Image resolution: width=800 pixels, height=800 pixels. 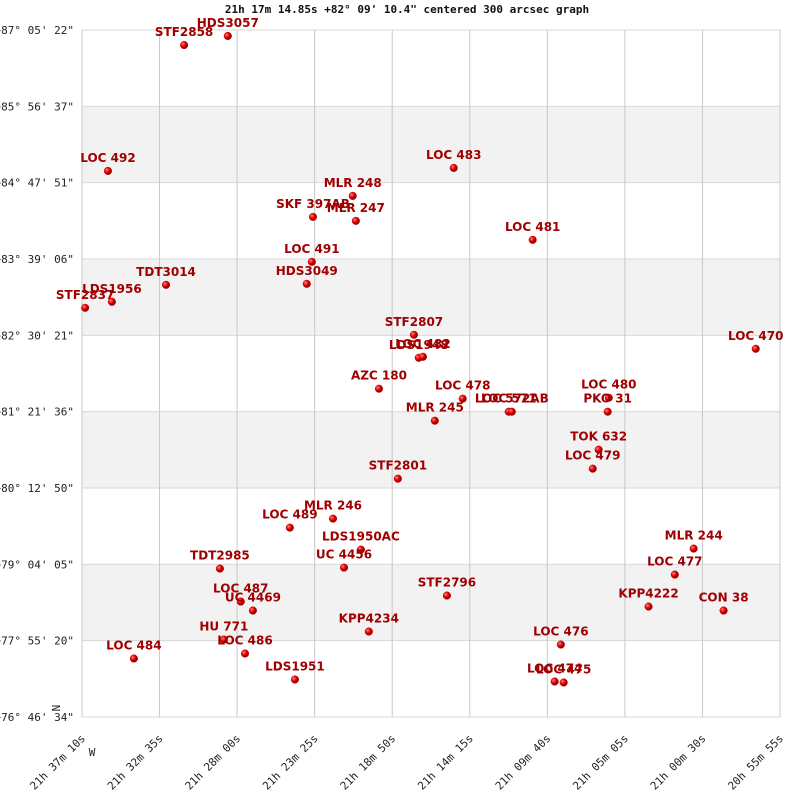 What do you see at coordinates (368, 762) in the screenshot?
I see `x-tick-label: 21h 18m 50s` at bounding box center [368, 762].